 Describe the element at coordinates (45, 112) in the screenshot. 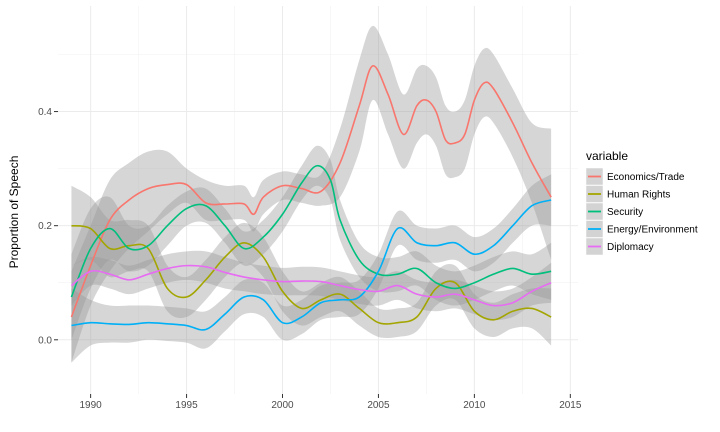

I see `y-tick-label: 0.4` at that location.